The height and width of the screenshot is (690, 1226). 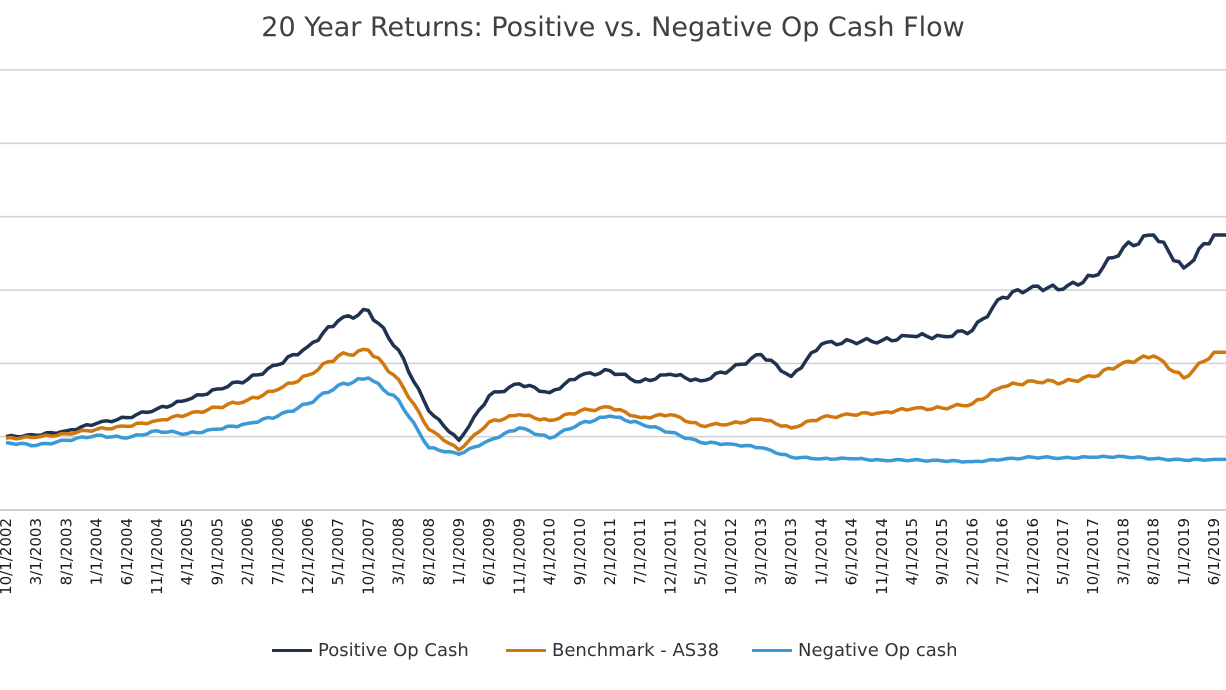 What do you see at coordinates (640, 551) in the screenshot?
I see `x-tick-label: 7/1/2011` at bounding box center [640, 551].